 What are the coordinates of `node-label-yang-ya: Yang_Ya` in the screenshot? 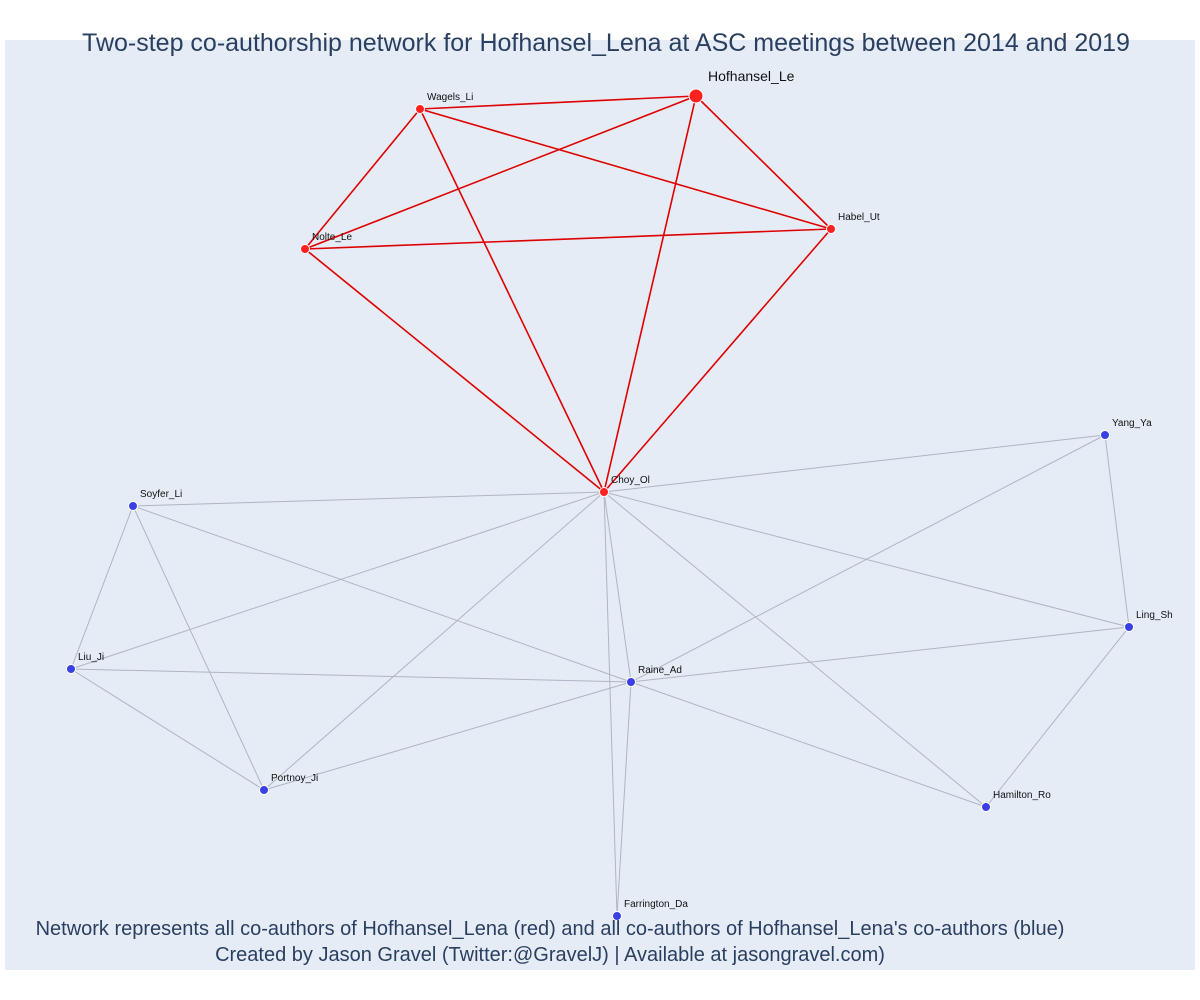 It's located at (1132, 423).